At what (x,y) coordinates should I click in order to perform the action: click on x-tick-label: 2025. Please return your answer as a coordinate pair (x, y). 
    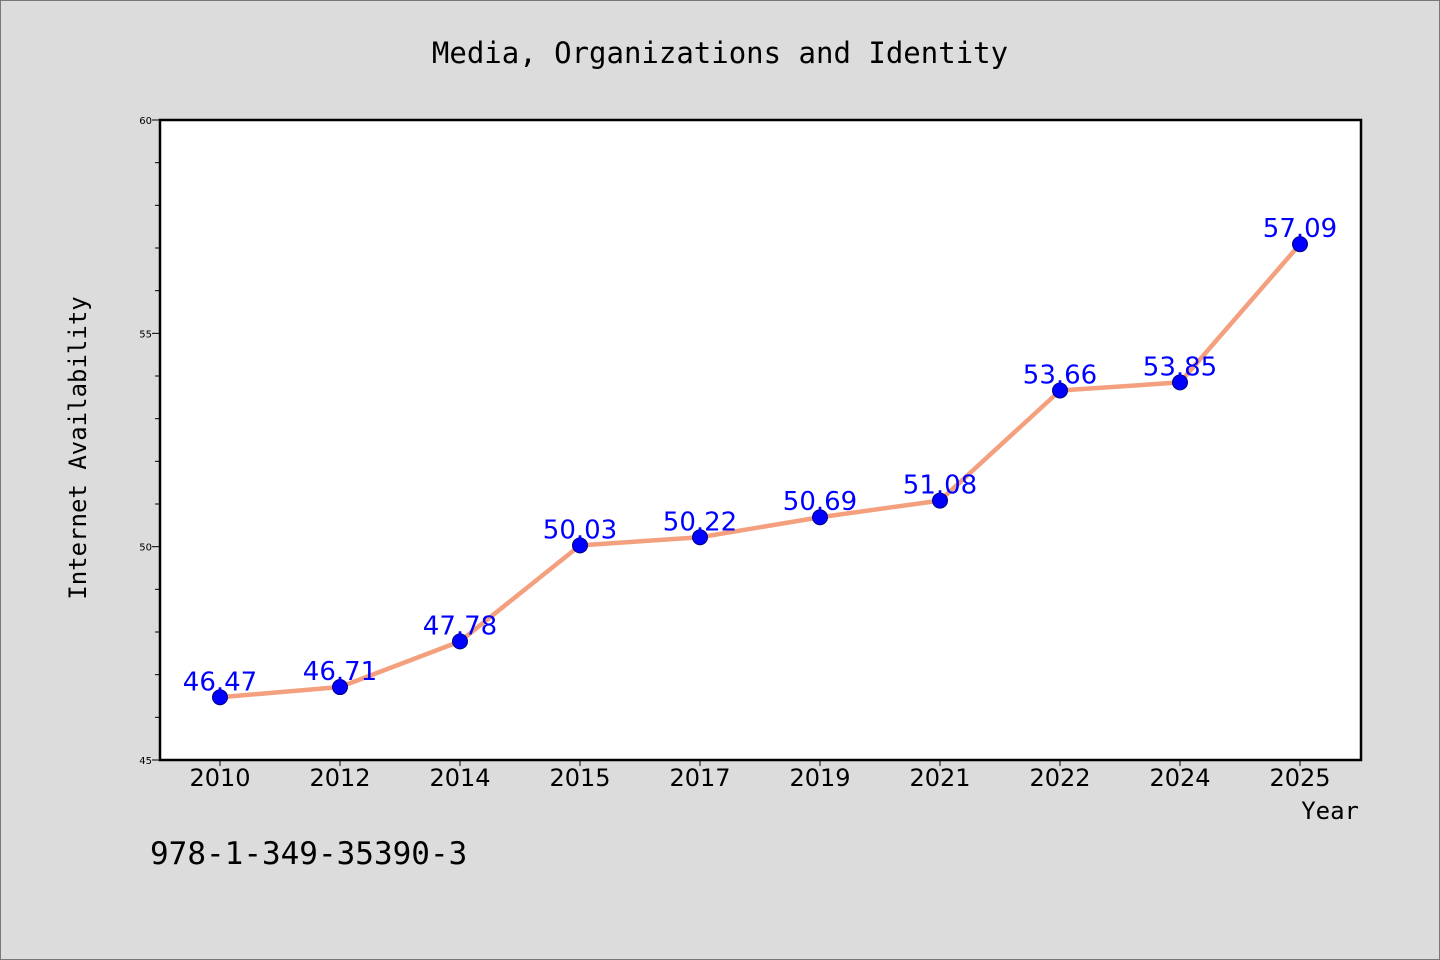
    Looking at the image, I should click on (1299, 778).